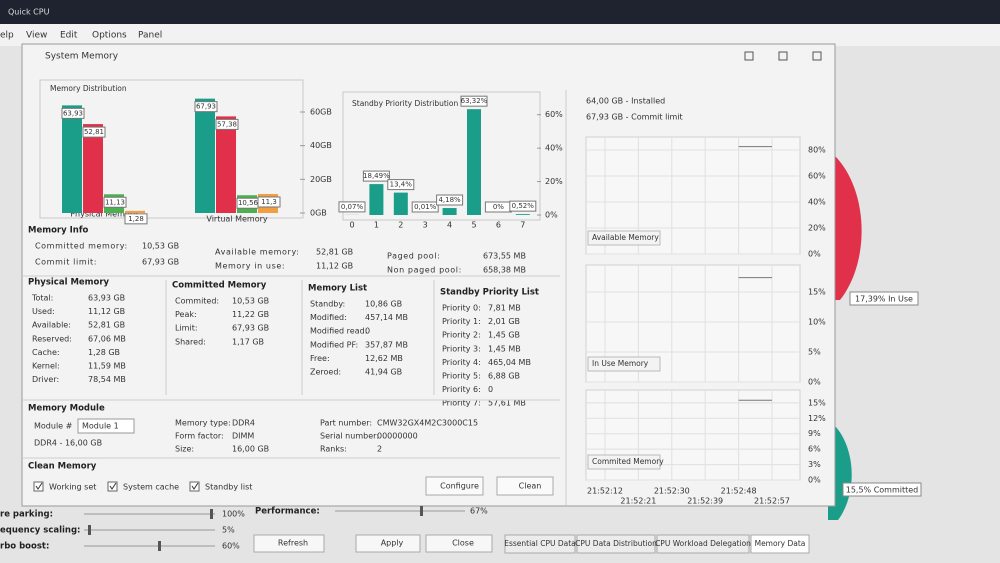  I want to click on info-label: Available memory:, so click(257, 252).